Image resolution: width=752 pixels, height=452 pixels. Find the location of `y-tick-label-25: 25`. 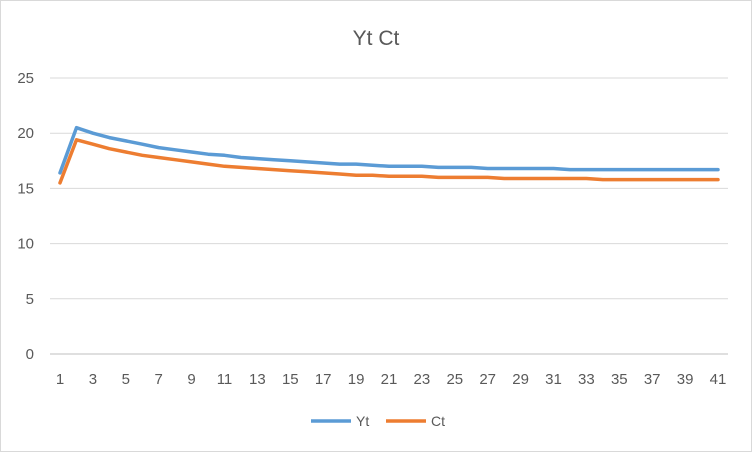

y-tick-label-25: 25 is located at coordinates (25, 78).